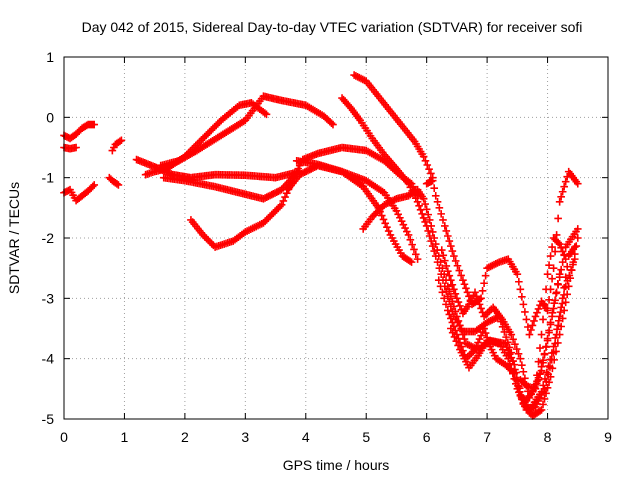 Image resolution: width=640 pixels, height=480 pixels. What do you see at coordinates (366, 437) in the screenshot?
I see `x-tick-label: 5` at bounding box center [366, 437].